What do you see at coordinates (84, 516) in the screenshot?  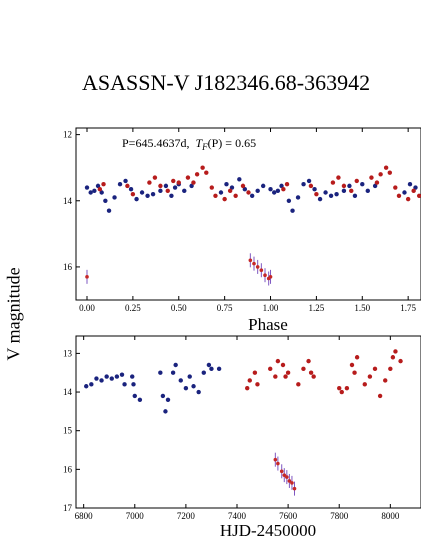 I see `time-x-tick-label: 6800` at bounding box center [84, 516].